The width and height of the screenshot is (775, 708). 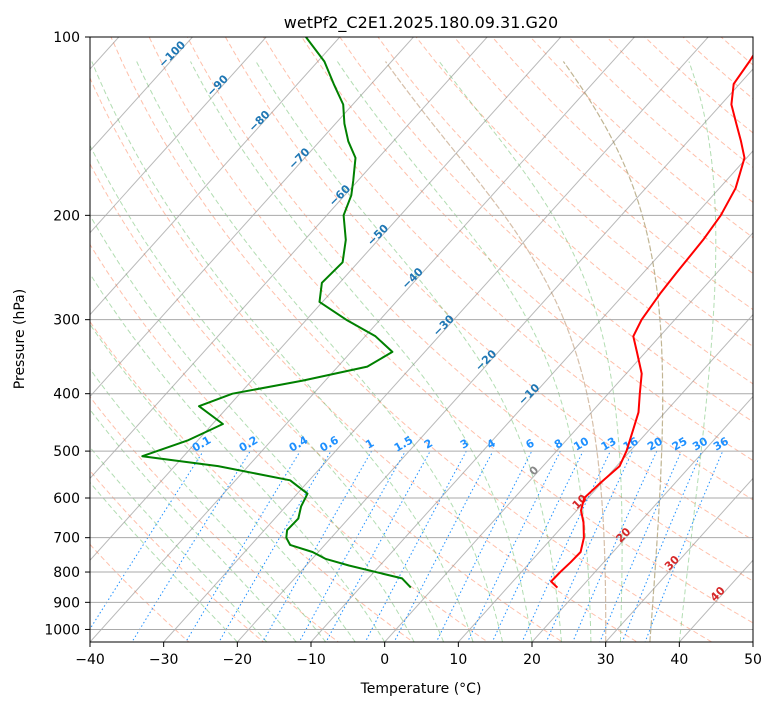 What do you see at coordinates (66, 321) in the screenshot?
I see `y-tick-label: 300` at bounding box center [66, 321].